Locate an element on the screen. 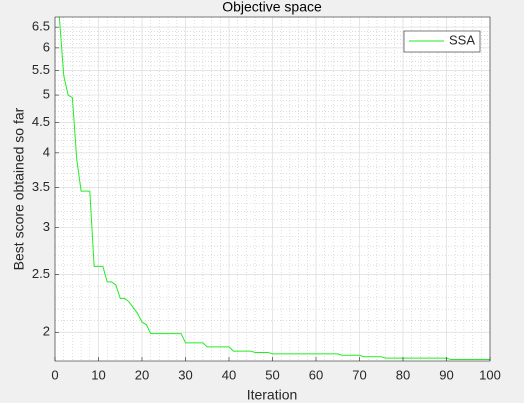 This screenshot has height=403, width=524. x-tick-label: 80 is located at coordinates (403, 374).